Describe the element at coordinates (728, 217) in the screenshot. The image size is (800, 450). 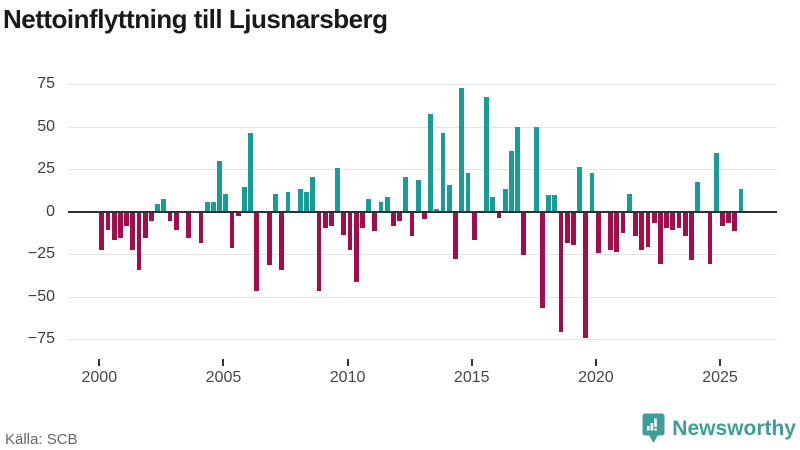
I see `bar-2025-q2` at that location.